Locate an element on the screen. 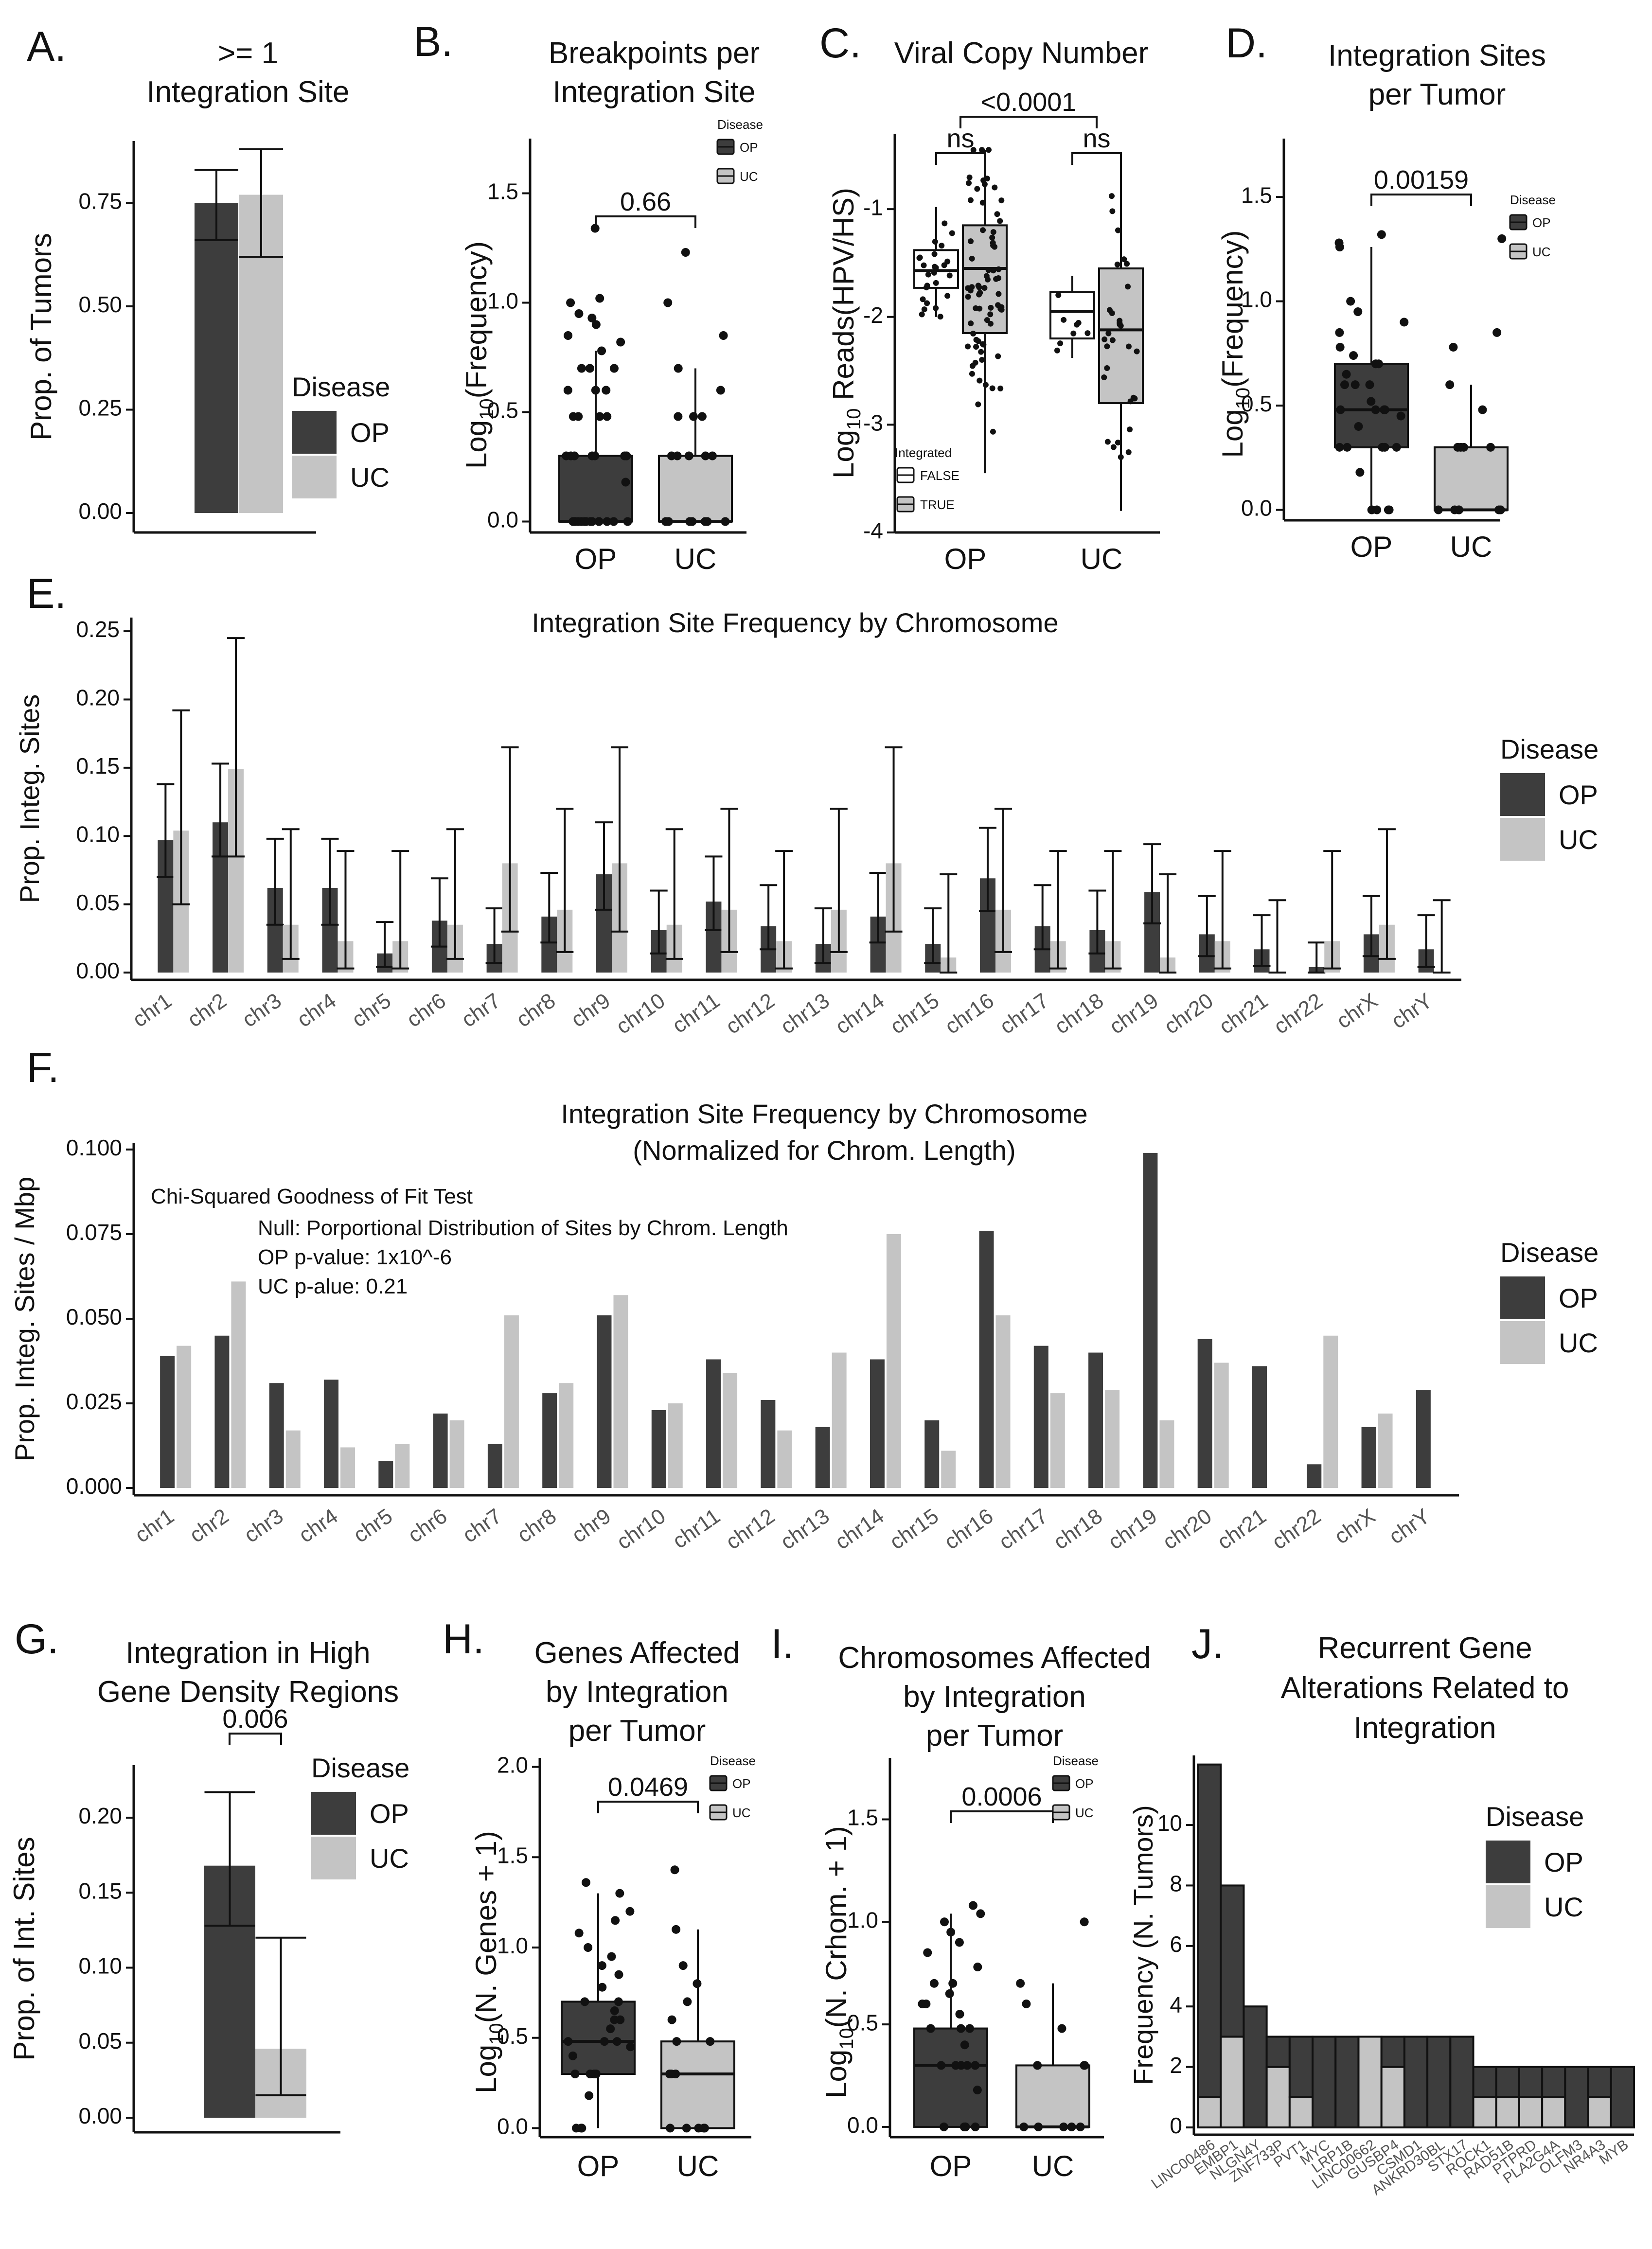  x-tick-label: chr12 is located at coordinates (751, 1014).